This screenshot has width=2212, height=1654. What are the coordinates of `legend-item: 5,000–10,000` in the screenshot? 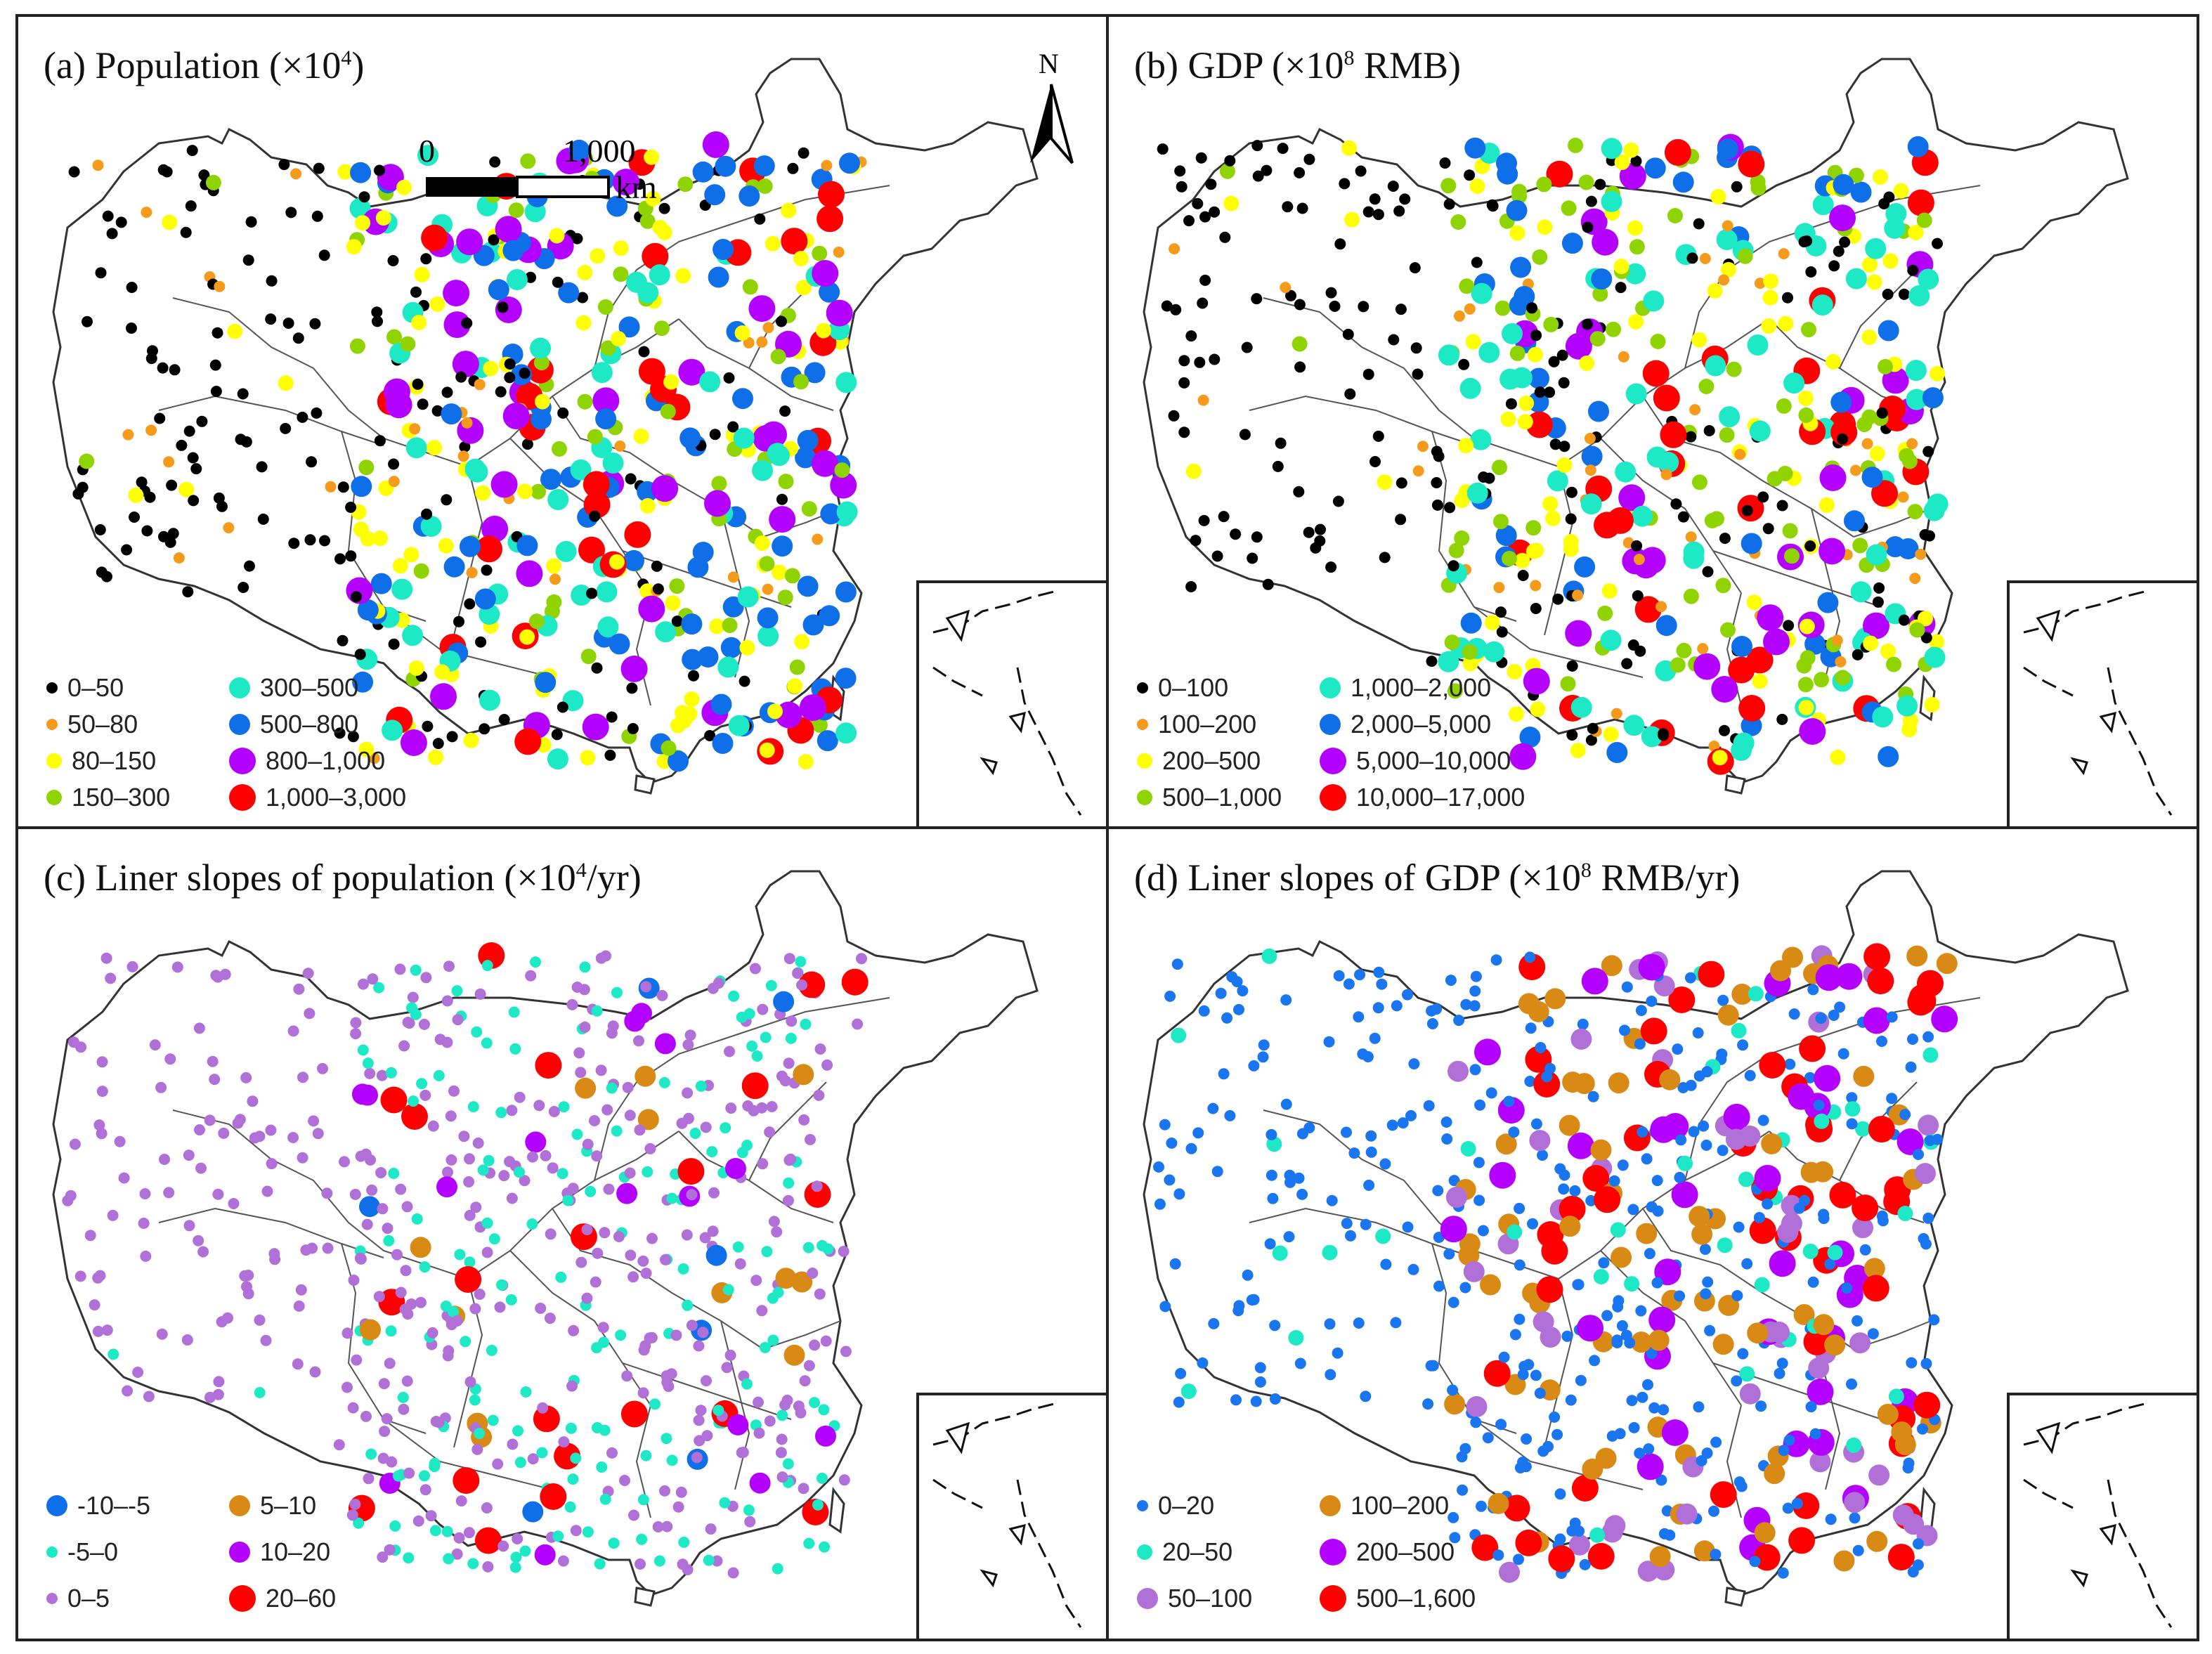 It's located at (1415, 761).